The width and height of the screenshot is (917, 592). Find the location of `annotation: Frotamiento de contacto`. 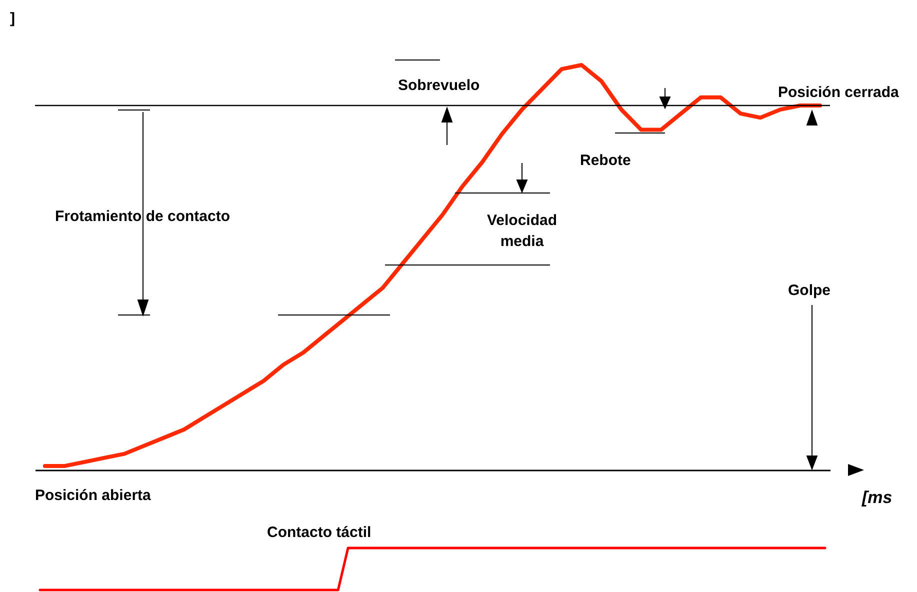

annotation: Frotamiento de contacto is located at coordinates (142, 216).